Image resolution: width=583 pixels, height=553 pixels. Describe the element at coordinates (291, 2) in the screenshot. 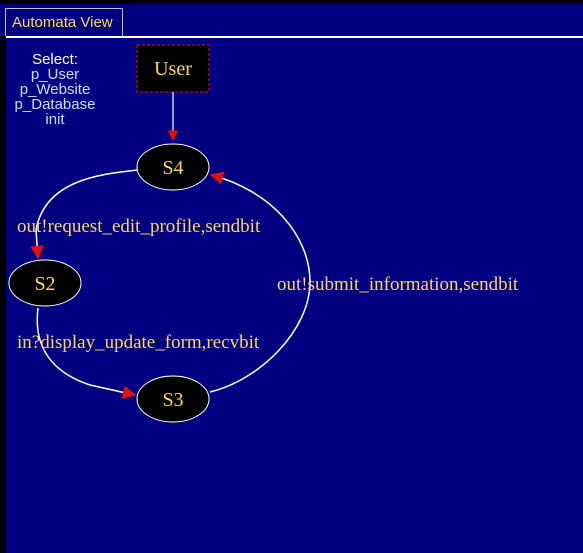

I see `top-border` at that location.